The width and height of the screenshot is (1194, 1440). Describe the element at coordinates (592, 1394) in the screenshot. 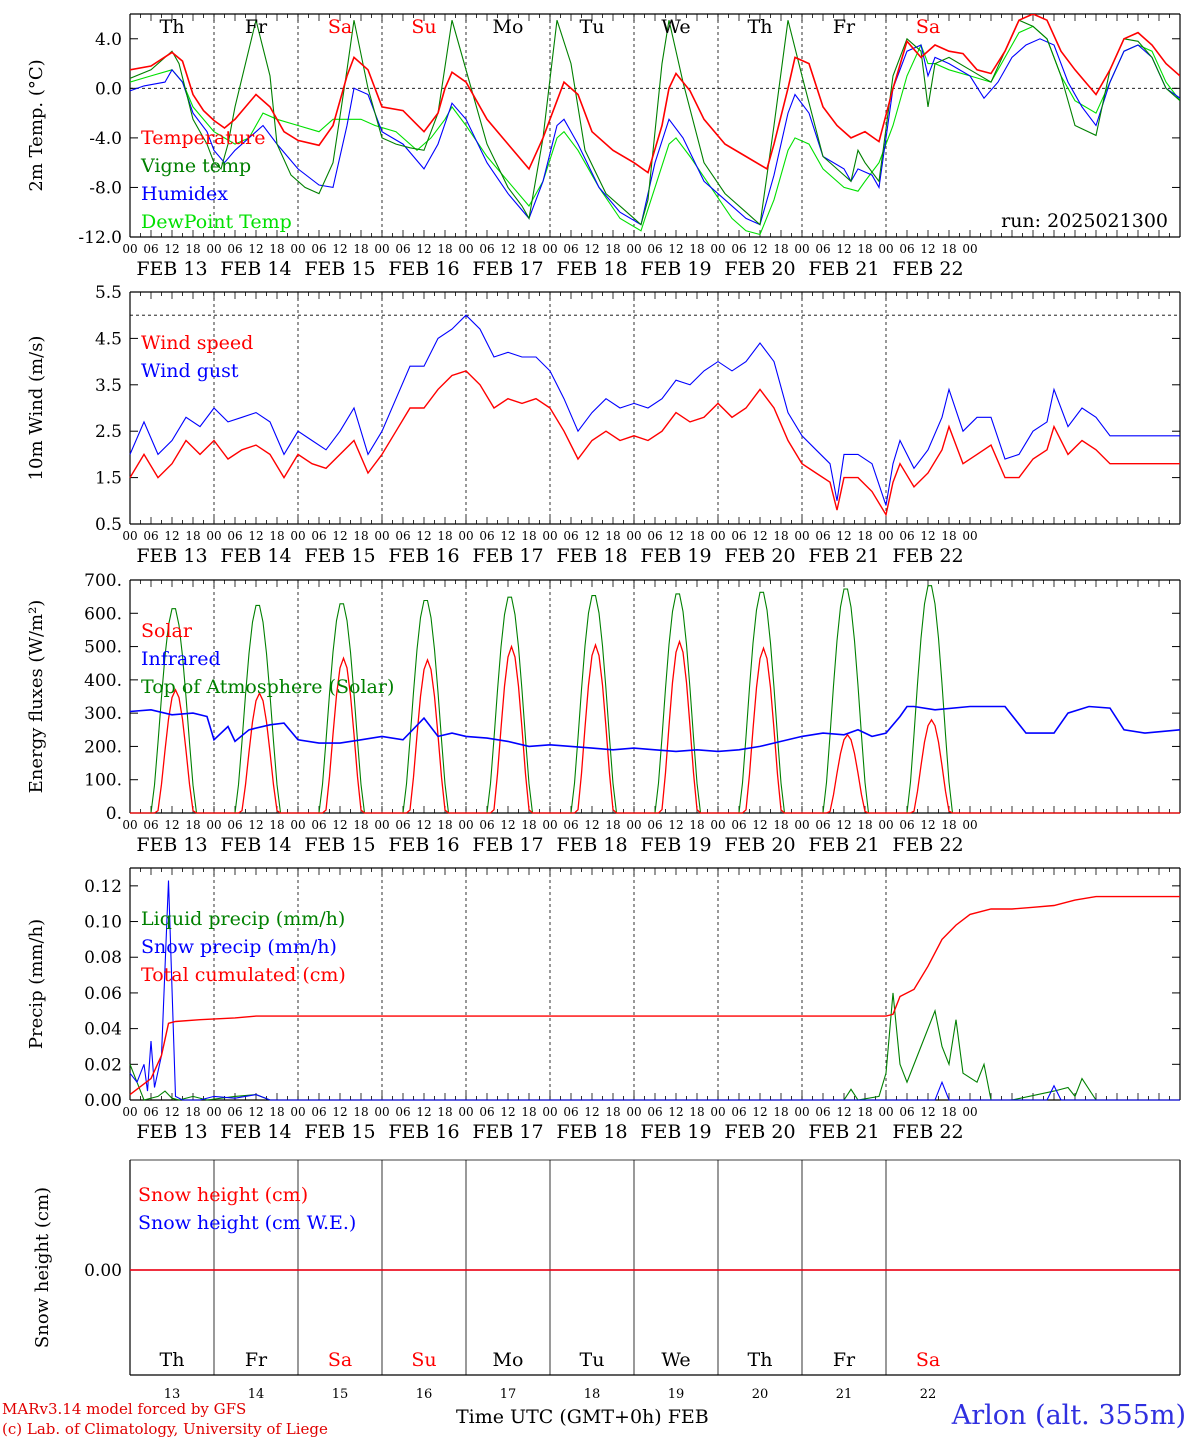

I see `day-number: 18` at that location.